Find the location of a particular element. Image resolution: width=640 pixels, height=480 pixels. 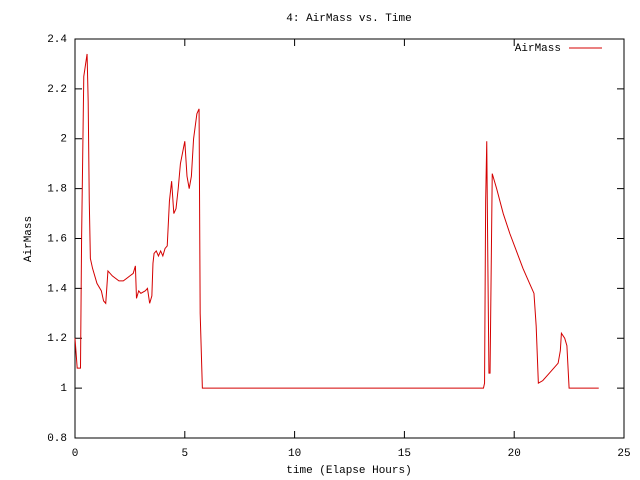

x-tick-label: 10 is located at coordinates (294, 454).